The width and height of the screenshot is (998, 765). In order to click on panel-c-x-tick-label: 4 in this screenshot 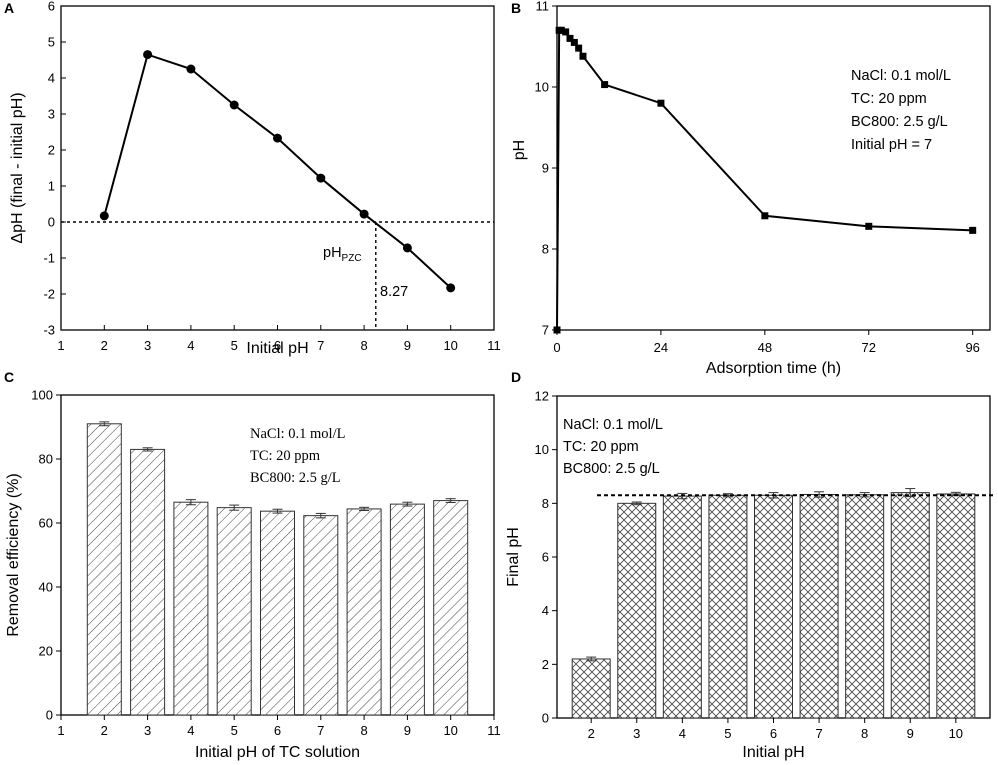, I will do `click(190, 730)`.